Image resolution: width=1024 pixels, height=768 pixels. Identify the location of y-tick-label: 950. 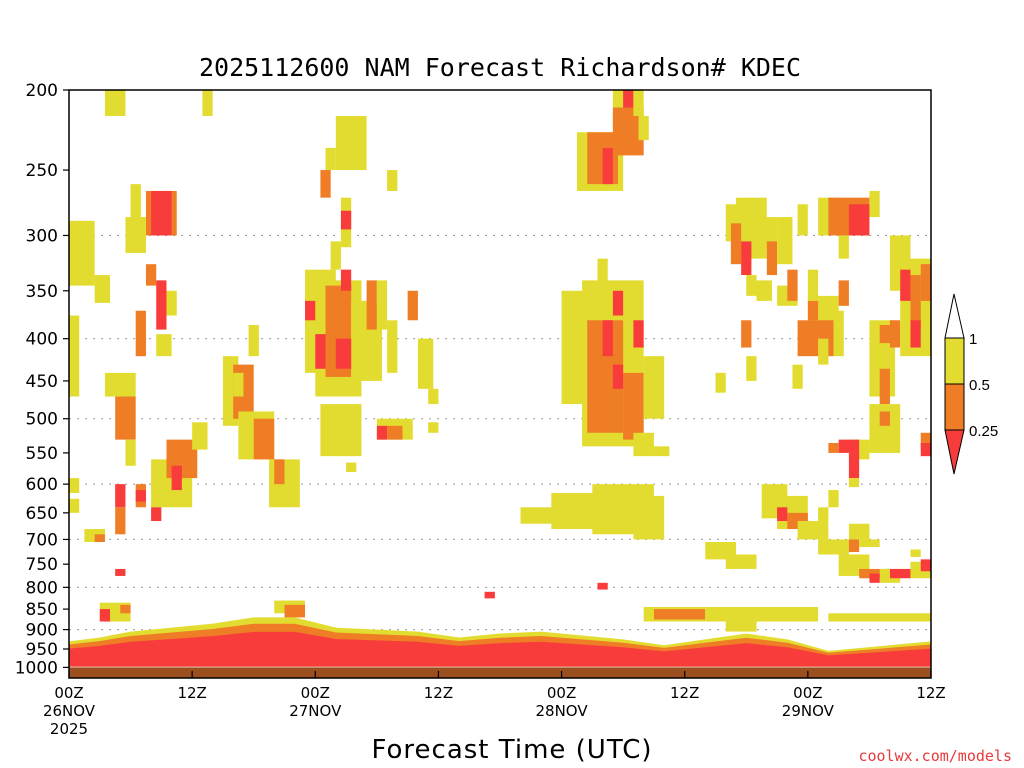
(42, 650).